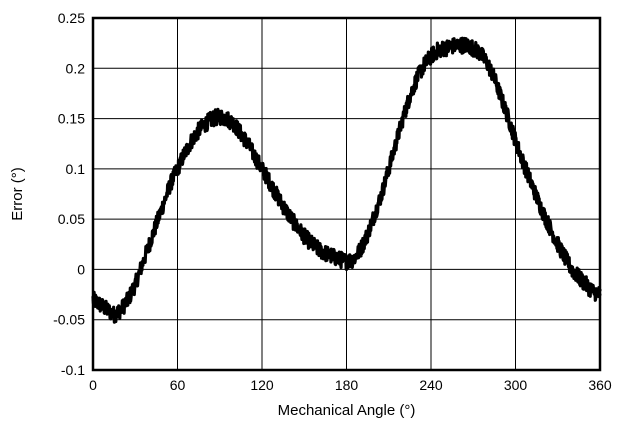 This screenshot has height=422, width=618. I want to click on y-tick-label: 0.2, so click(76, 68).